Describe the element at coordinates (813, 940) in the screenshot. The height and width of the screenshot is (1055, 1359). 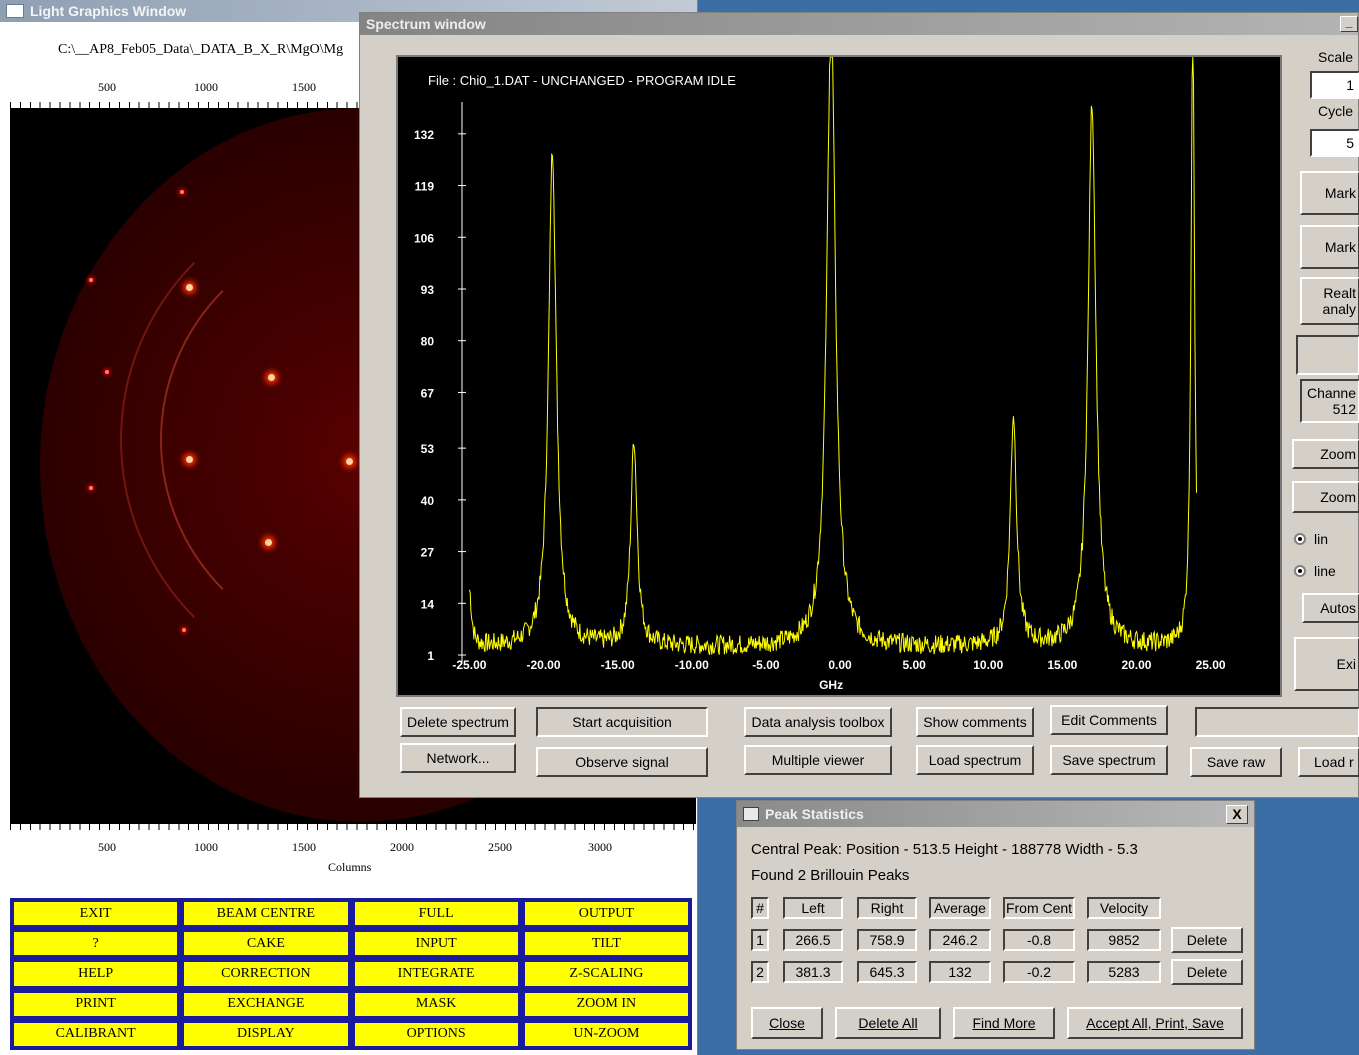
I see `cell-left: 266.5` at that location.